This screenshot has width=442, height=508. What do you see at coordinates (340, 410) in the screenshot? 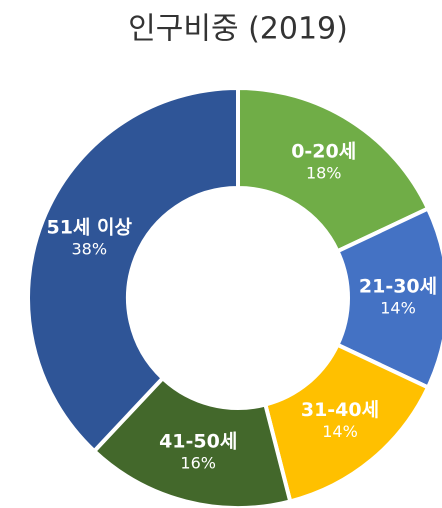
I see `slice-label: 31-40세` at bounding box center [340, 410].